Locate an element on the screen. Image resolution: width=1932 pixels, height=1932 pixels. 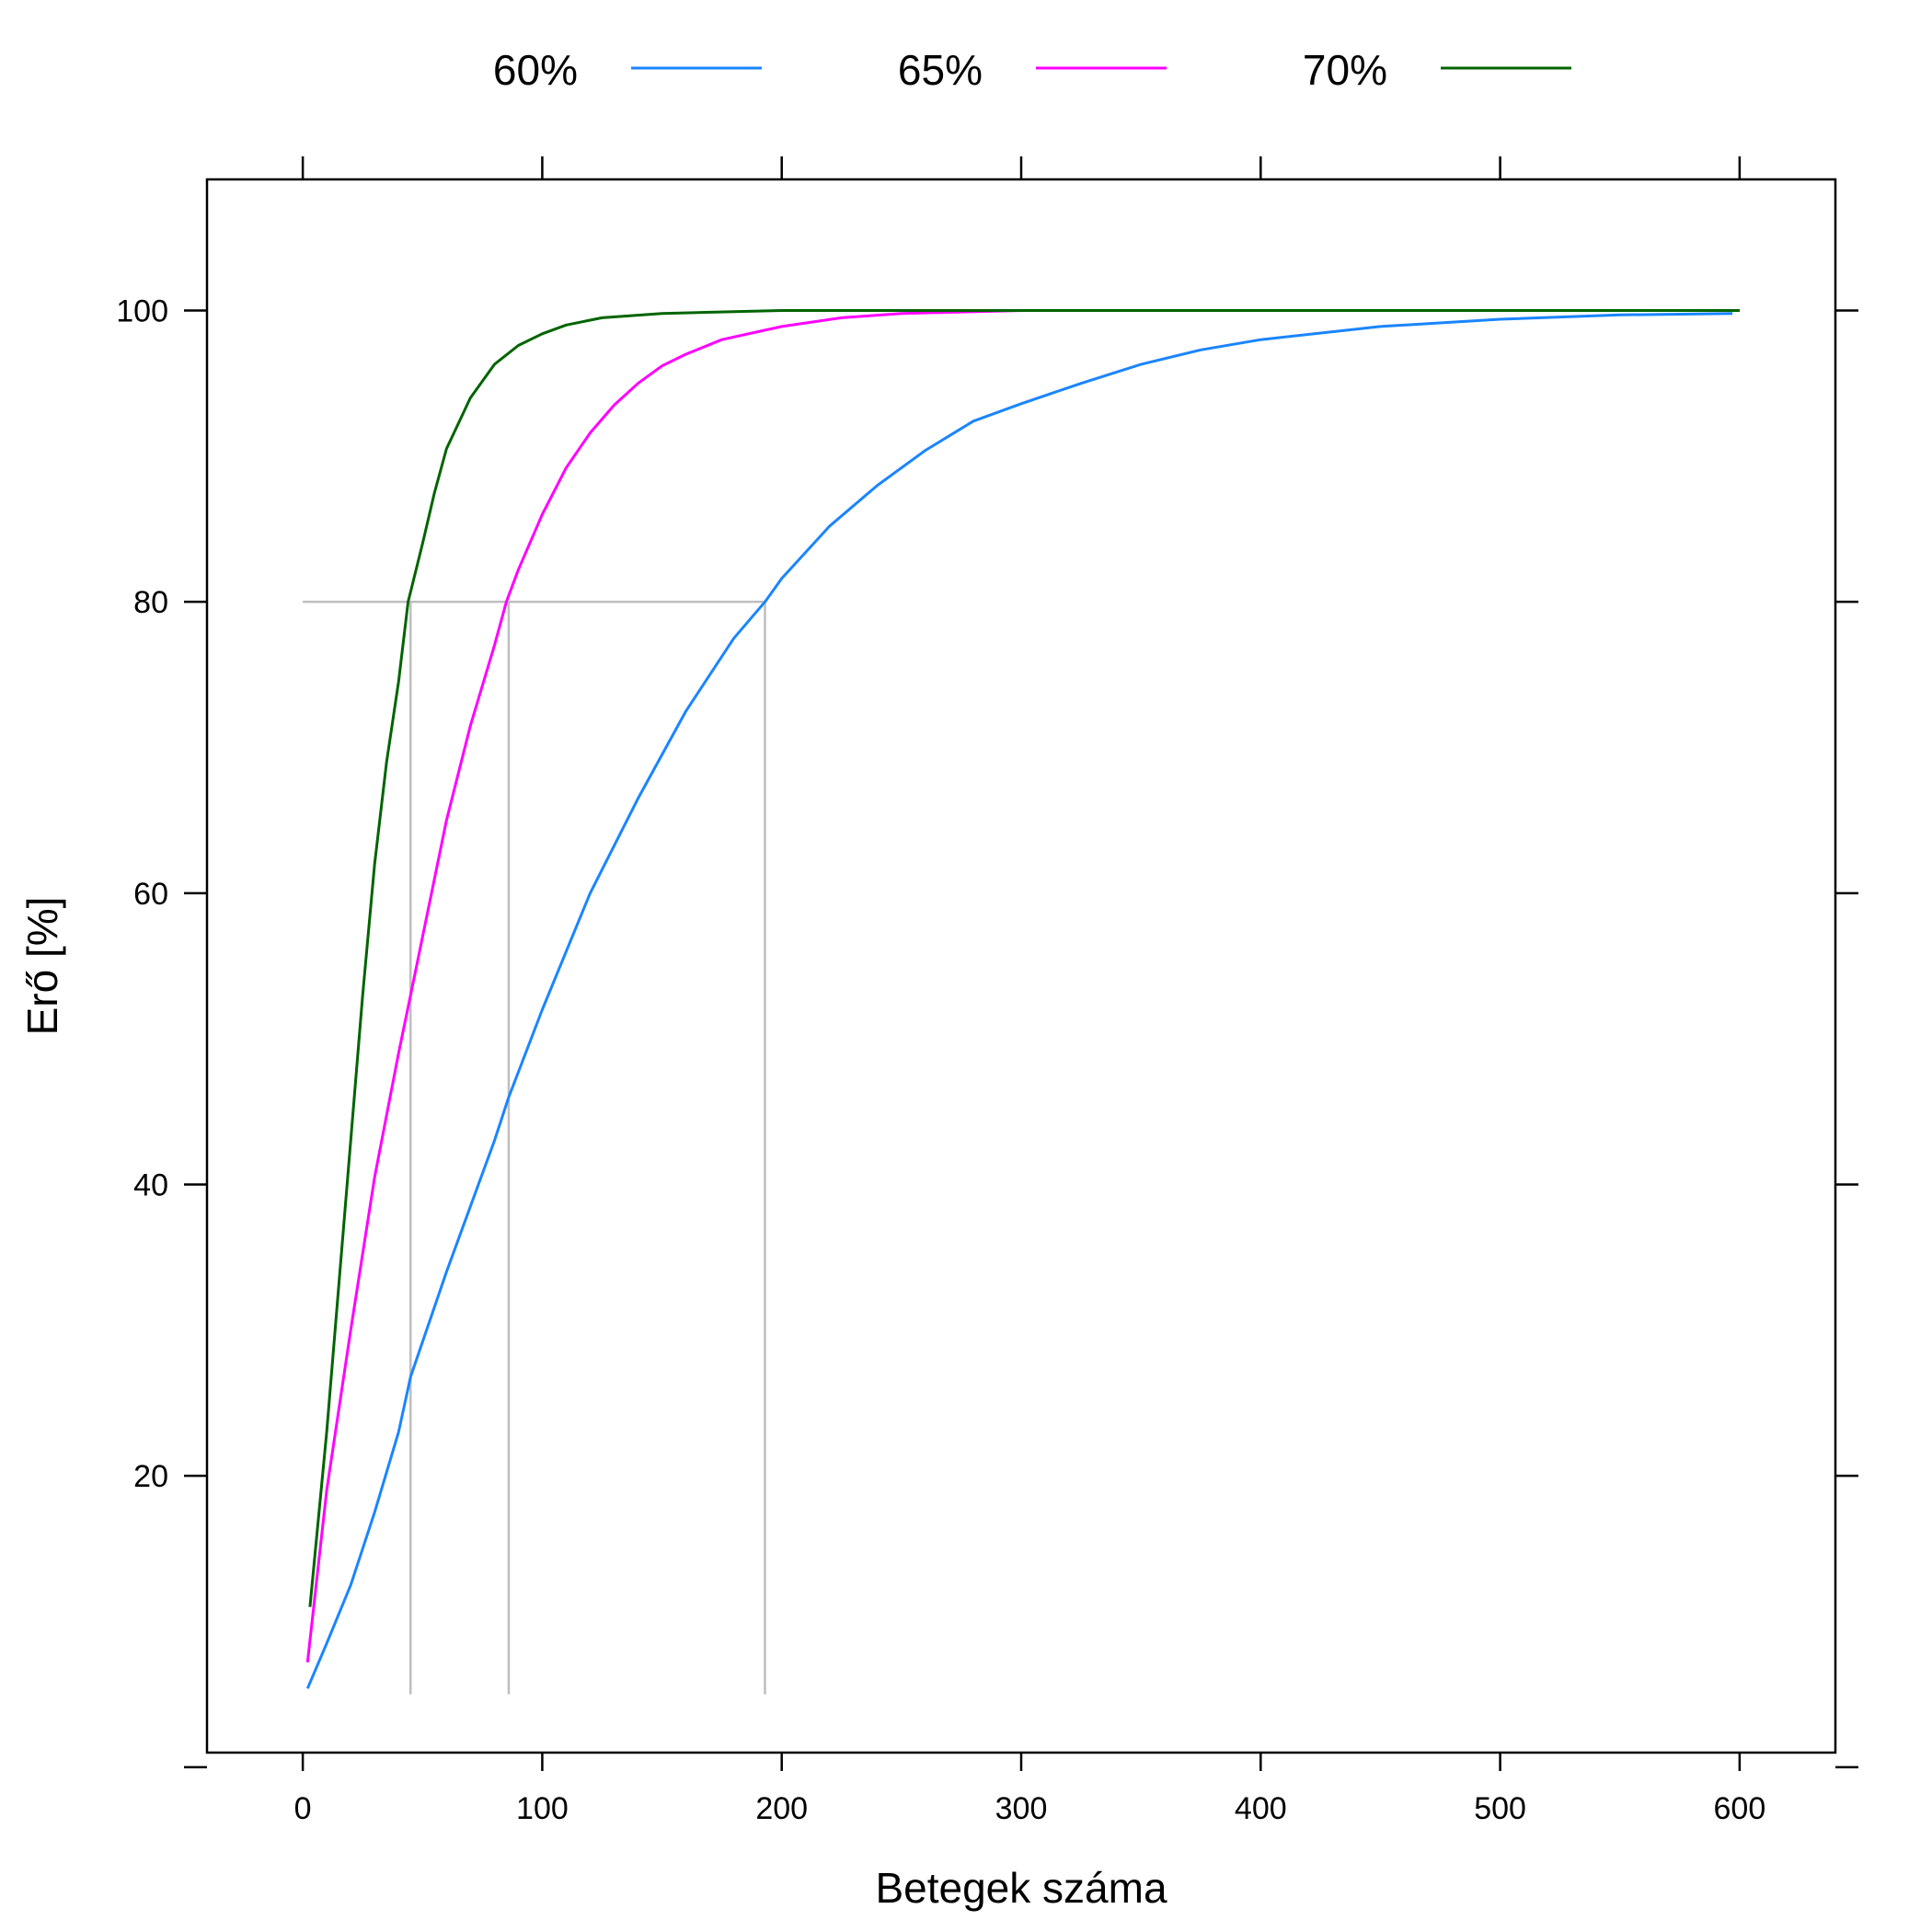
y-tick-label: 20 is located at coordinates (150, 1476).